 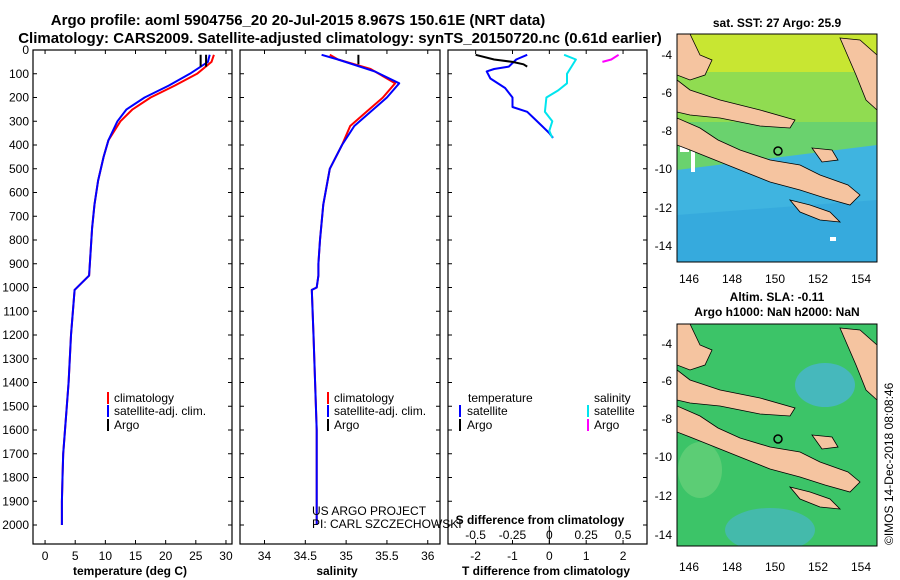 What do you see at coordinates (15, 501) in the screenshot?
I see `depth-tick-label: 1900` at bounding box center [15, 501].